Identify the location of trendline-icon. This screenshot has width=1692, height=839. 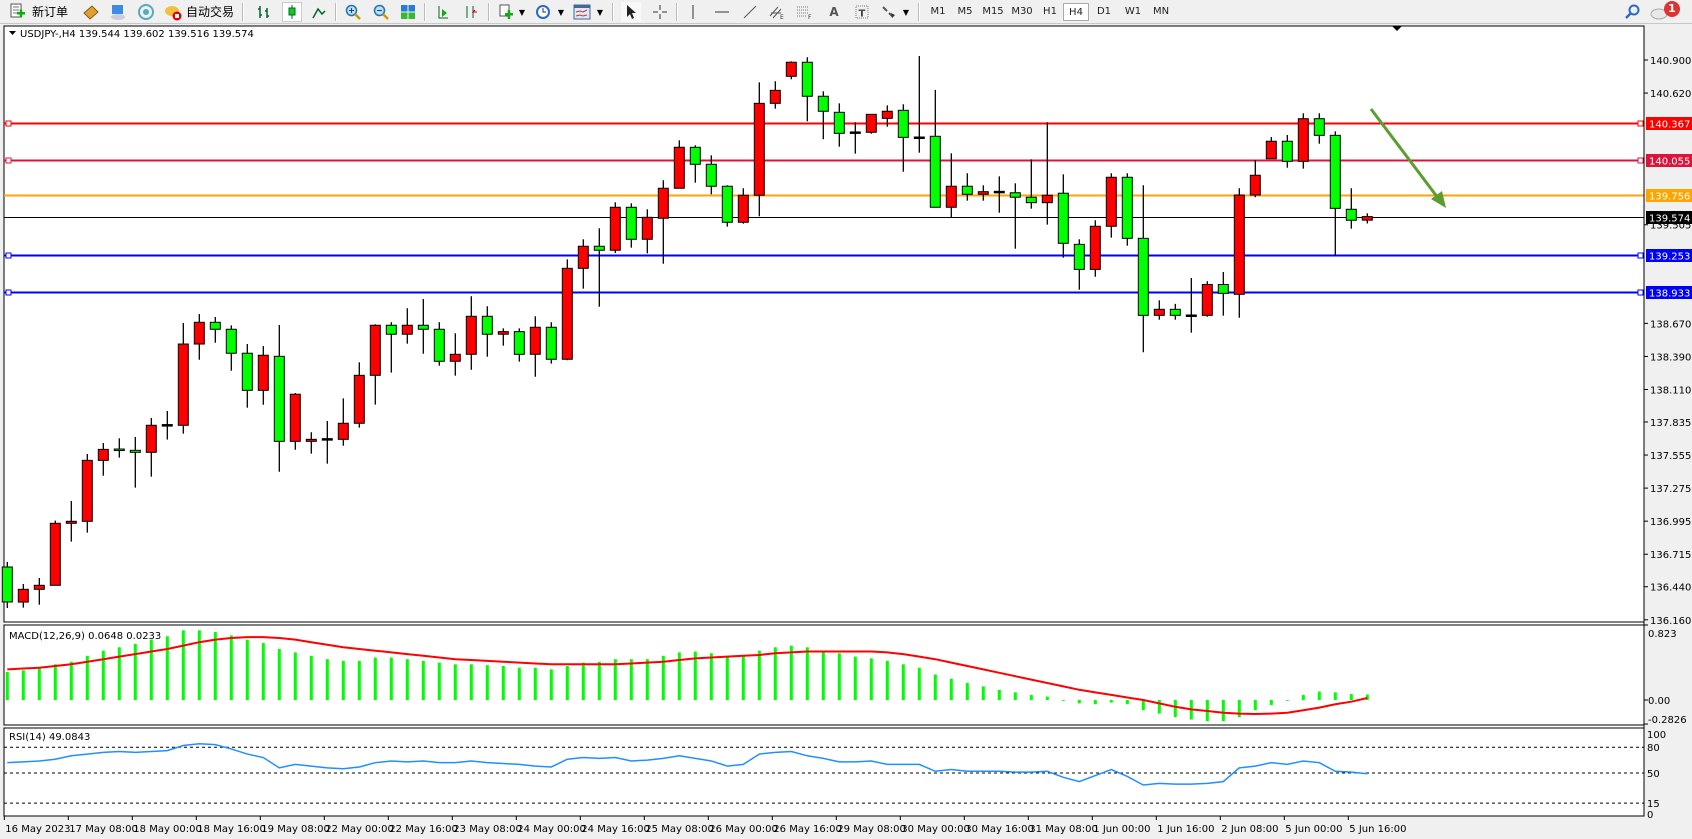
(750, 12).